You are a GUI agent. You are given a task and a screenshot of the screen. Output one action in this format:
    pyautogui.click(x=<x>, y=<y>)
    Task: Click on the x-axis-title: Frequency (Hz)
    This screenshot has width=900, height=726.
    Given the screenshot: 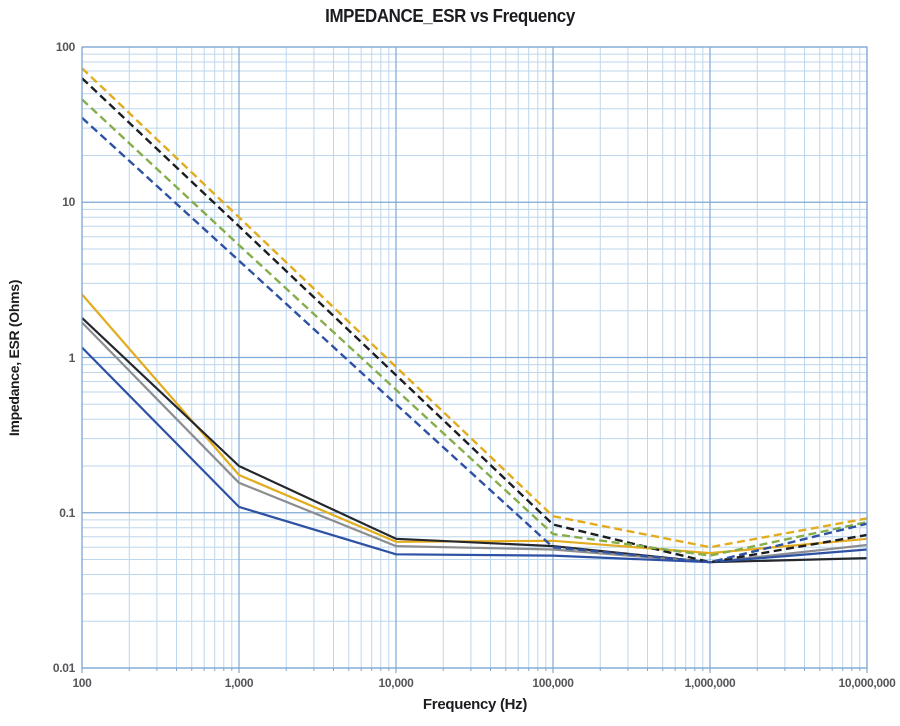 What is the action you would take?
    pyautogui.click(x=475, y=704)
    